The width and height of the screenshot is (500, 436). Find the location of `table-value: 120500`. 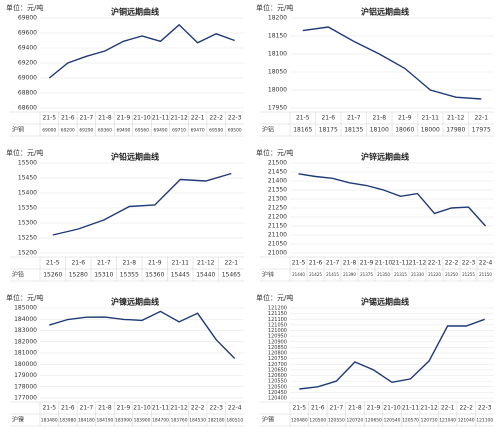

table-value: 120500 is located at coordinates (317, 421).